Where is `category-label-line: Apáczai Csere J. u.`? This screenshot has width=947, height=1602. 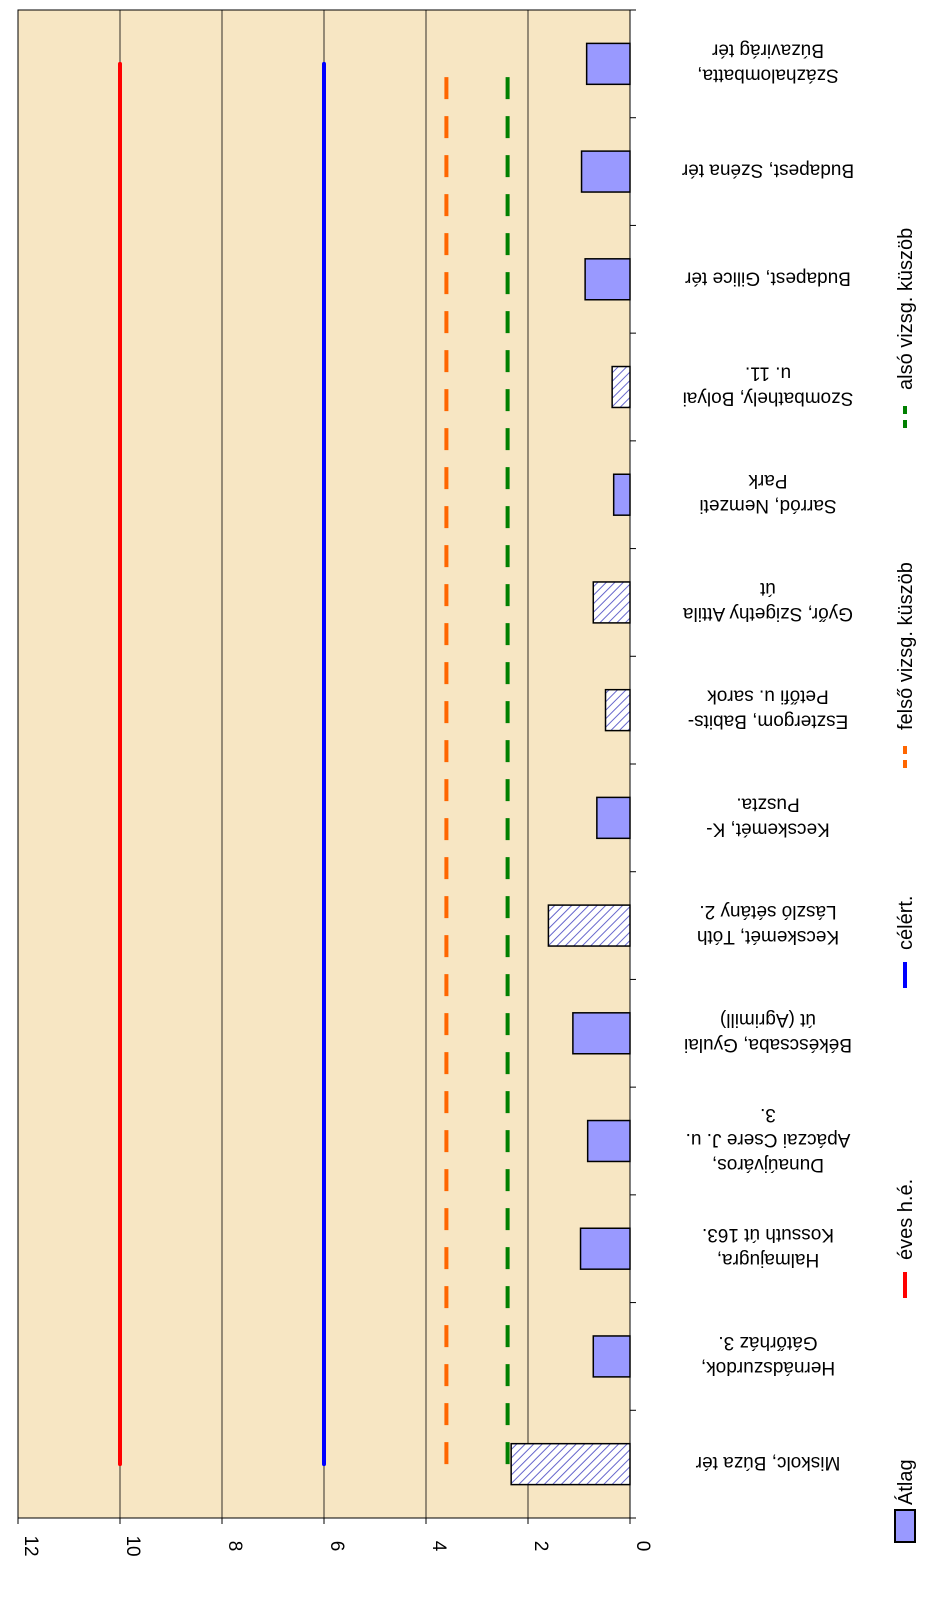
category-label-line: Apáczai Csere J. u. is located at coordinates (768, 1139).